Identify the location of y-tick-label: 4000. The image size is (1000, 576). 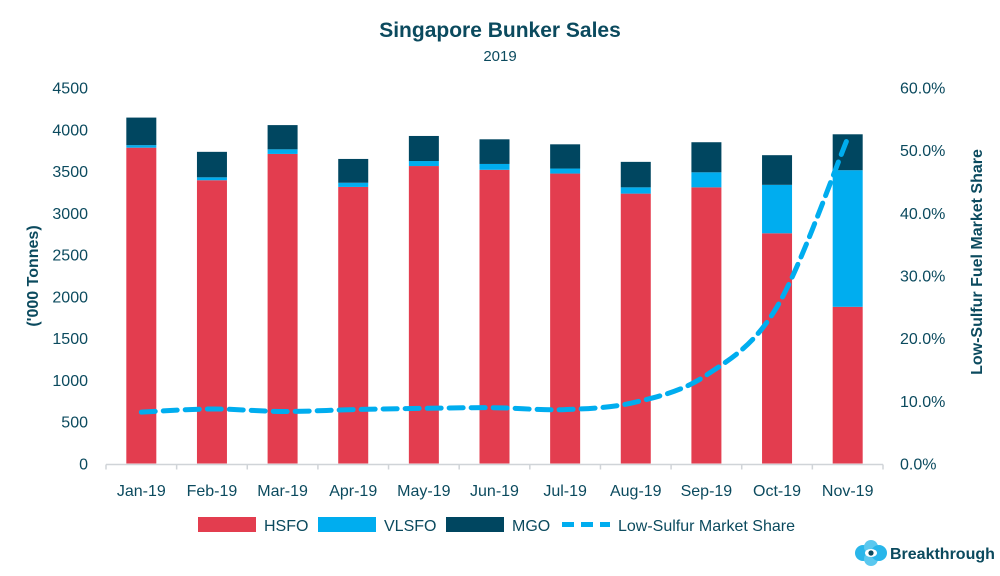
(70, 130).